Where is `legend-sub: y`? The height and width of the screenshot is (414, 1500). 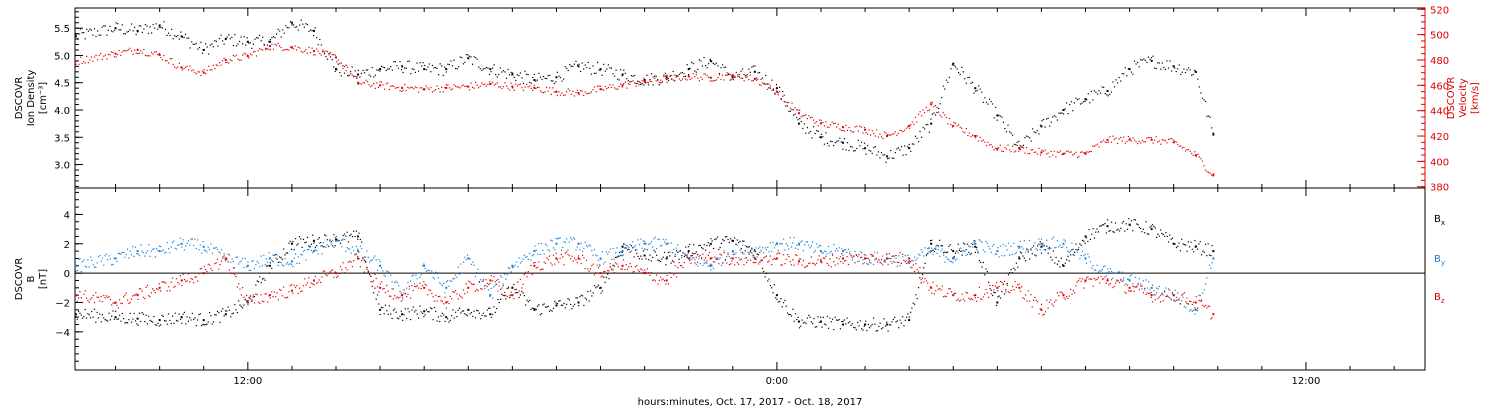 legend-sub: y is located at coordinates (1443, 263).